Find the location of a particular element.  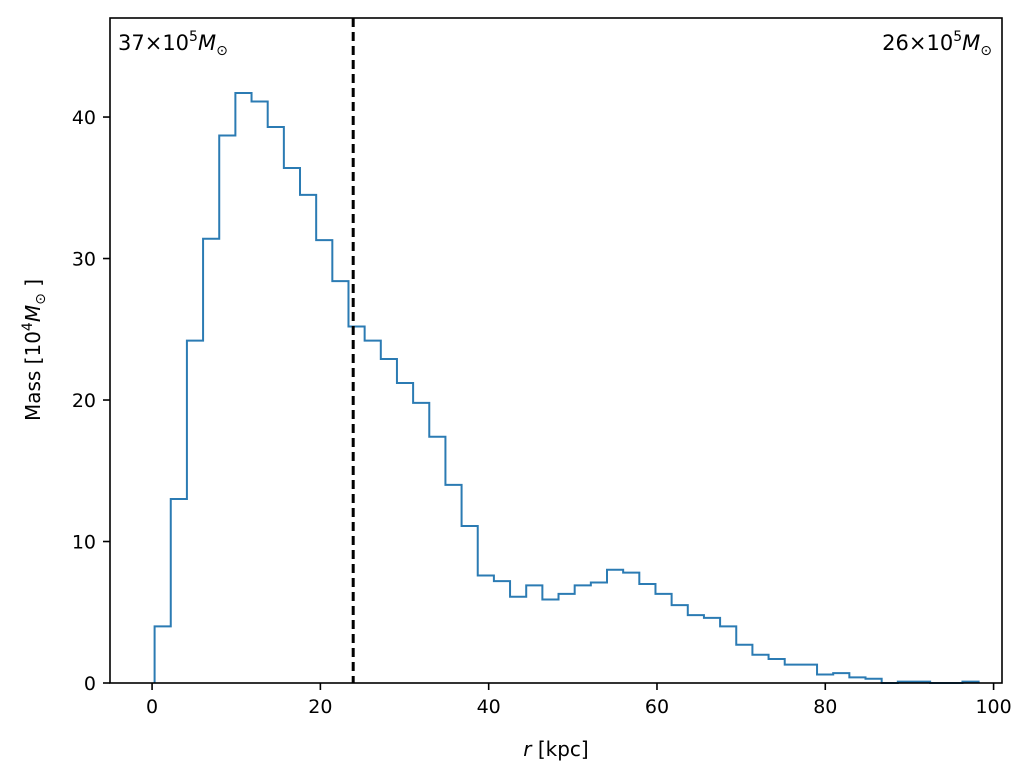

x-tick-label: 60 is located at coordinates (657, 707).